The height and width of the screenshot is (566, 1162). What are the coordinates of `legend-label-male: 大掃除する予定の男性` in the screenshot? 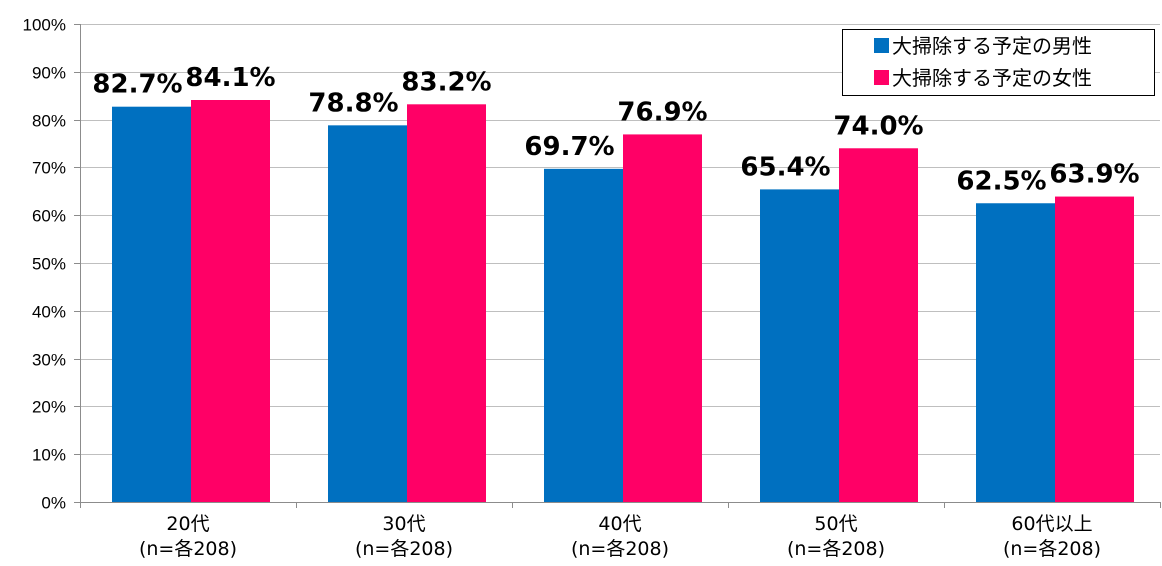 It's located at (992, 46).